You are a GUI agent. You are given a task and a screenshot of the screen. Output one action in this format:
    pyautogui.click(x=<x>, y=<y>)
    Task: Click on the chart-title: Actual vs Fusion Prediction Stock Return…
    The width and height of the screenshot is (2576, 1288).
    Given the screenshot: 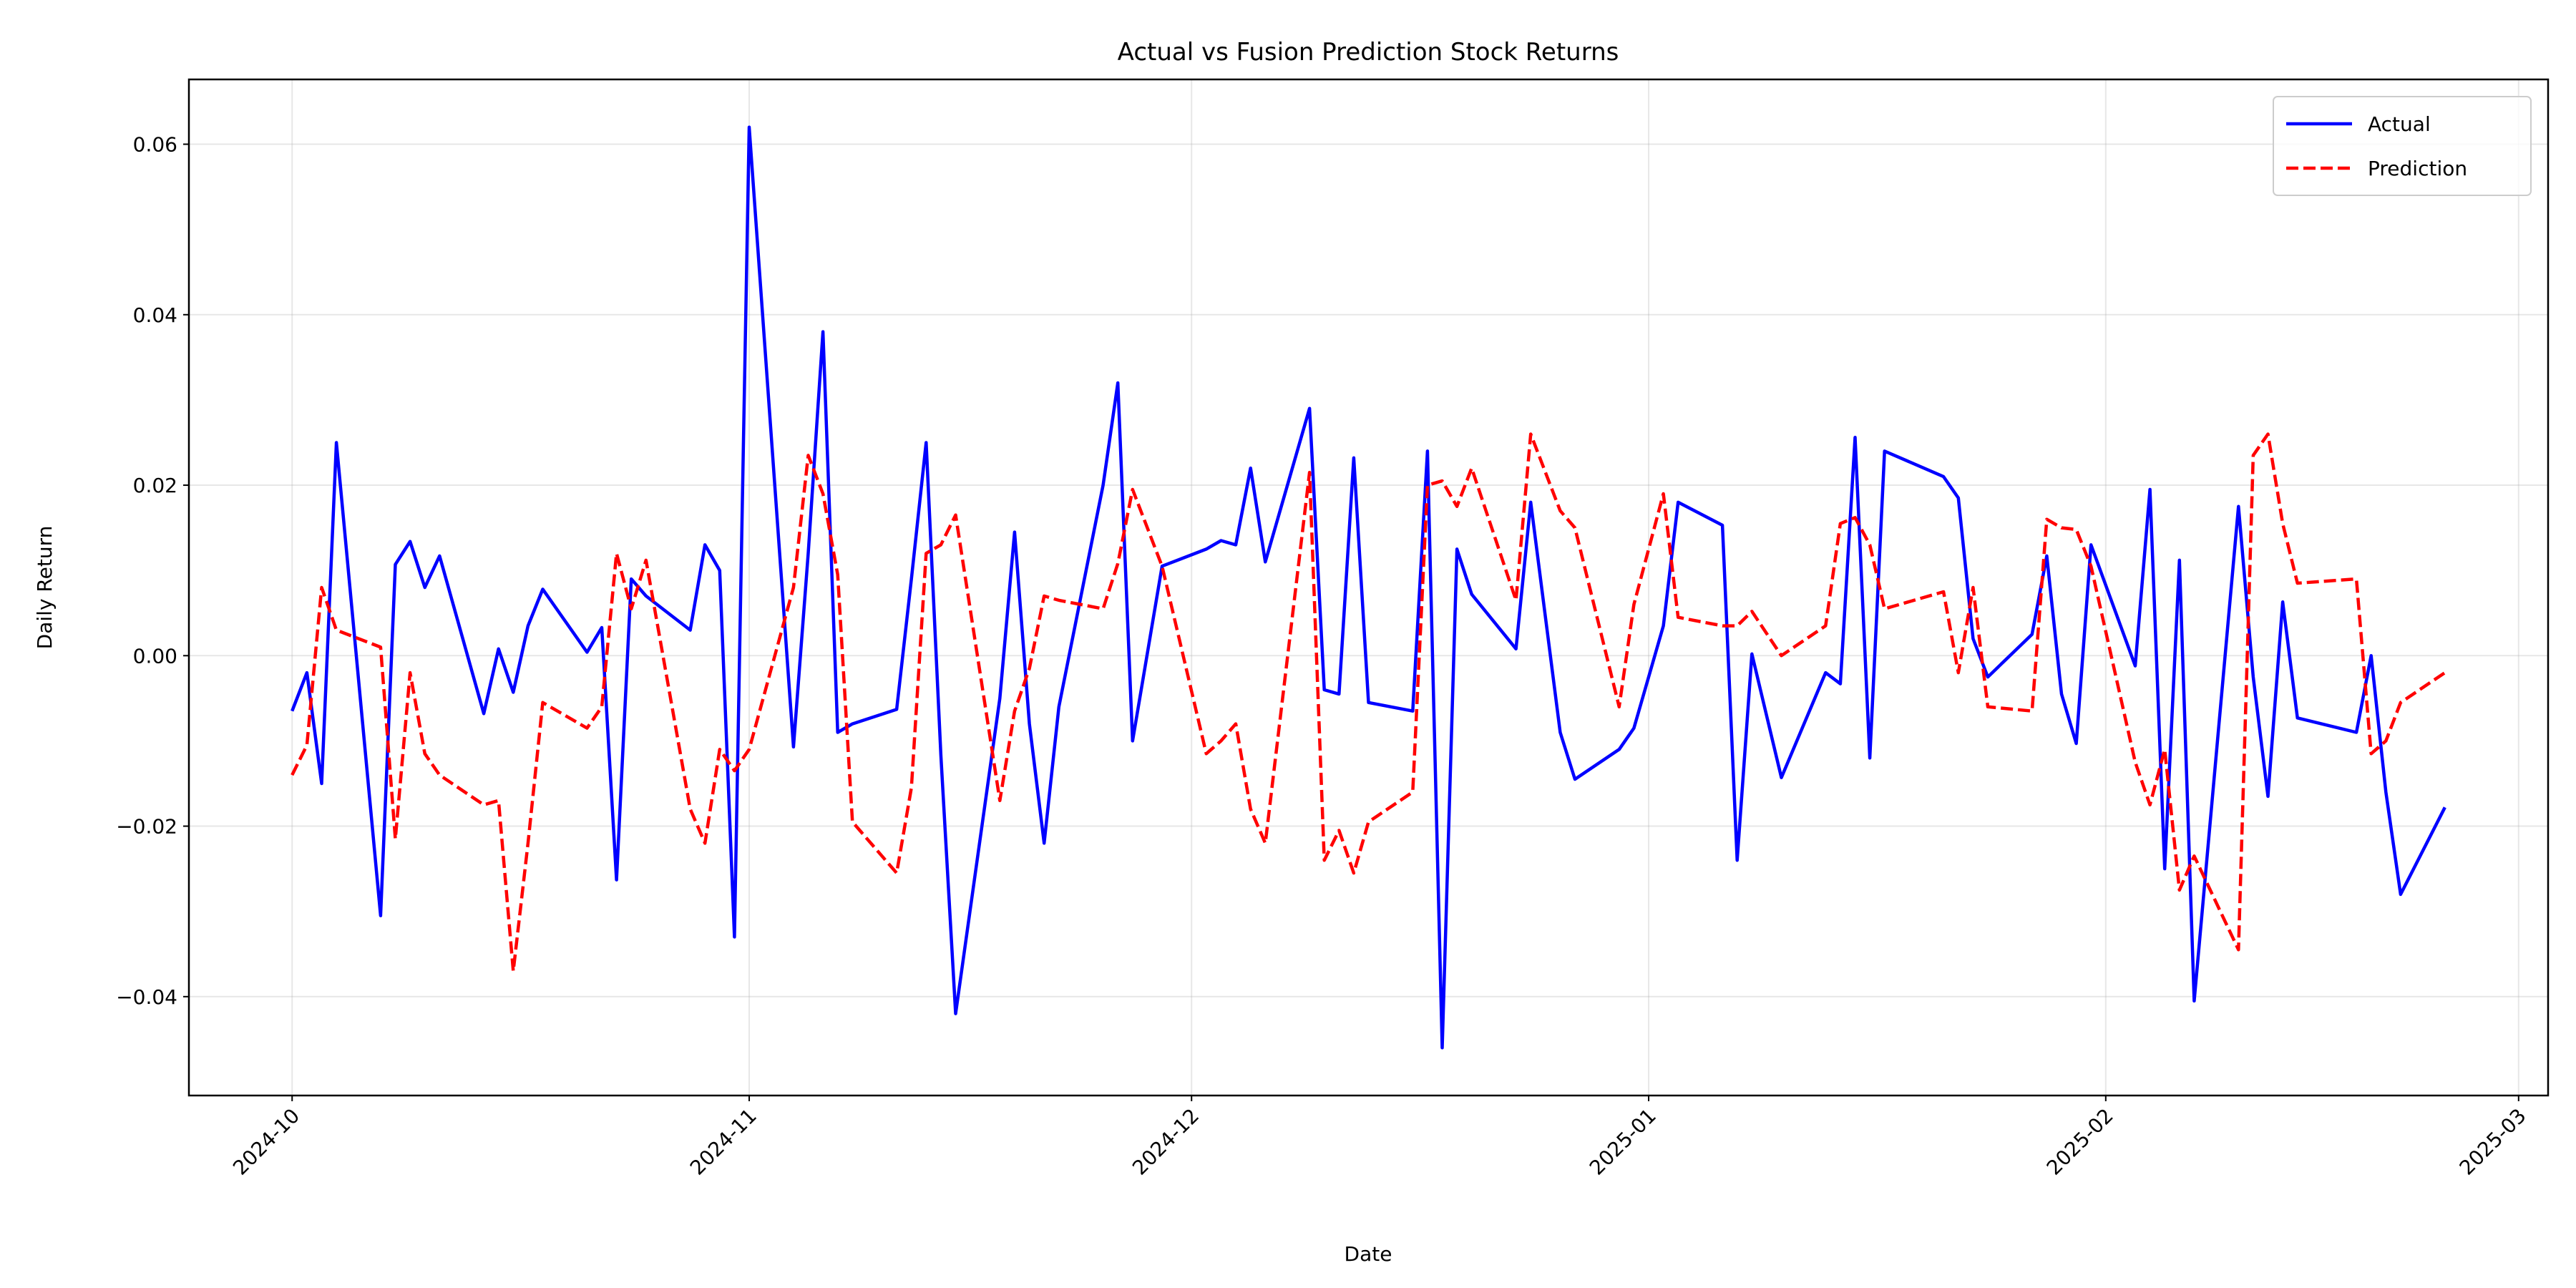 What is the action you would take?
    pyautogui.click(x=1368, y=52)
    